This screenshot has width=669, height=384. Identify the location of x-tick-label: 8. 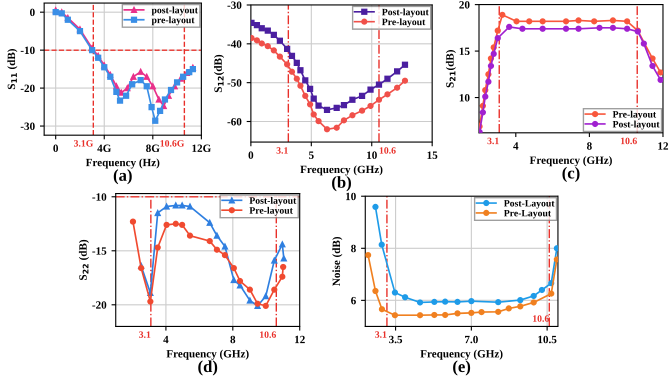
(589, 146).